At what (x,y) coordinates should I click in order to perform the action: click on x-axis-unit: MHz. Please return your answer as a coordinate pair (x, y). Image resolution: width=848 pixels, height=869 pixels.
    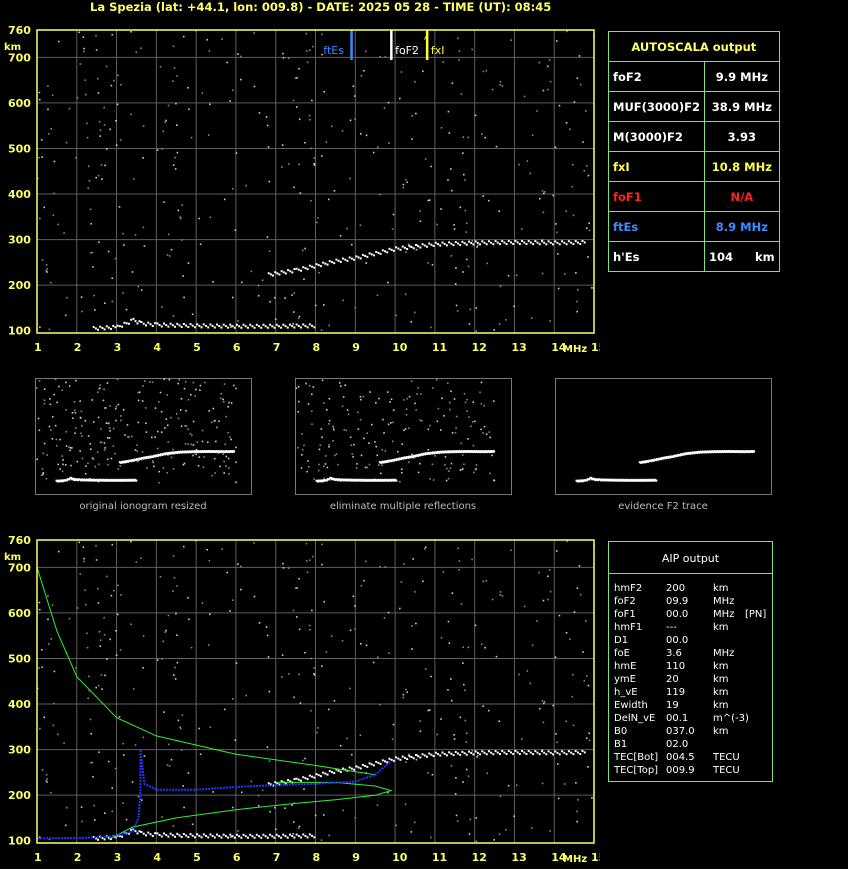
    Looking at the image, I should click on (575, 859).